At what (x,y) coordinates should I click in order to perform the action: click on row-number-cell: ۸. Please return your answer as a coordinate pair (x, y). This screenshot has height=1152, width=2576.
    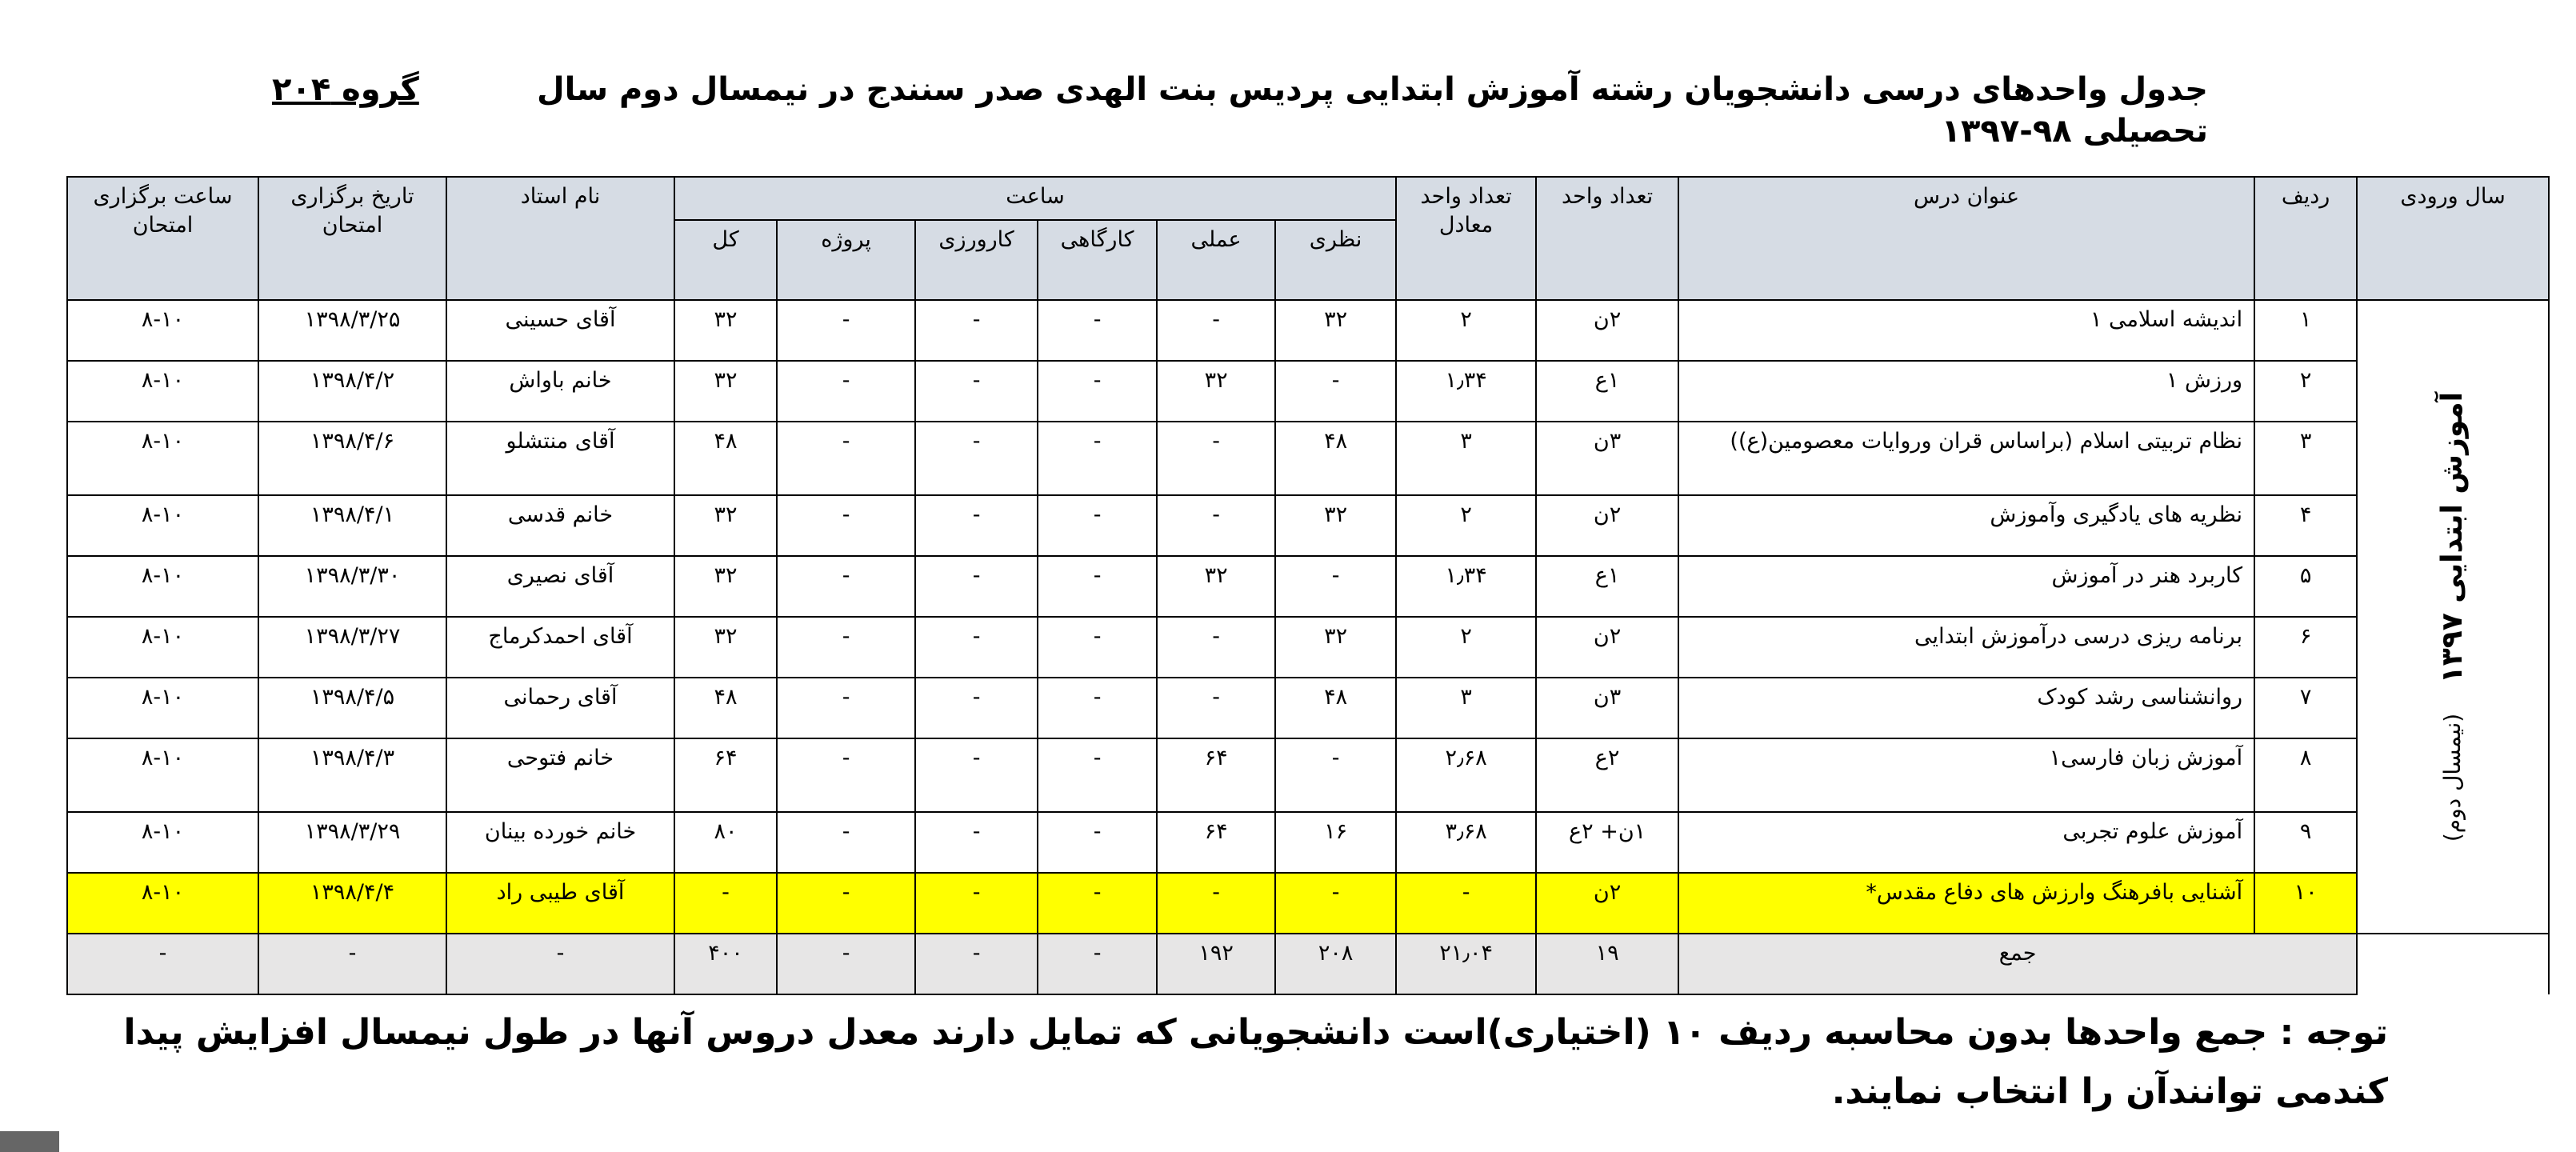
    Looking at the image, I should click on (2306, 775).